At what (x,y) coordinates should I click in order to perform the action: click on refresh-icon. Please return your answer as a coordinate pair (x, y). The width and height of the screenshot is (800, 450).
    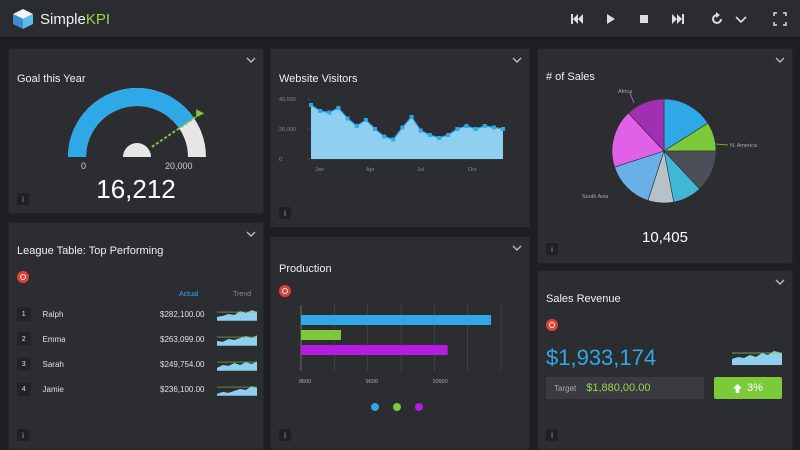
    Looking at the image, I should click on (717, 19).